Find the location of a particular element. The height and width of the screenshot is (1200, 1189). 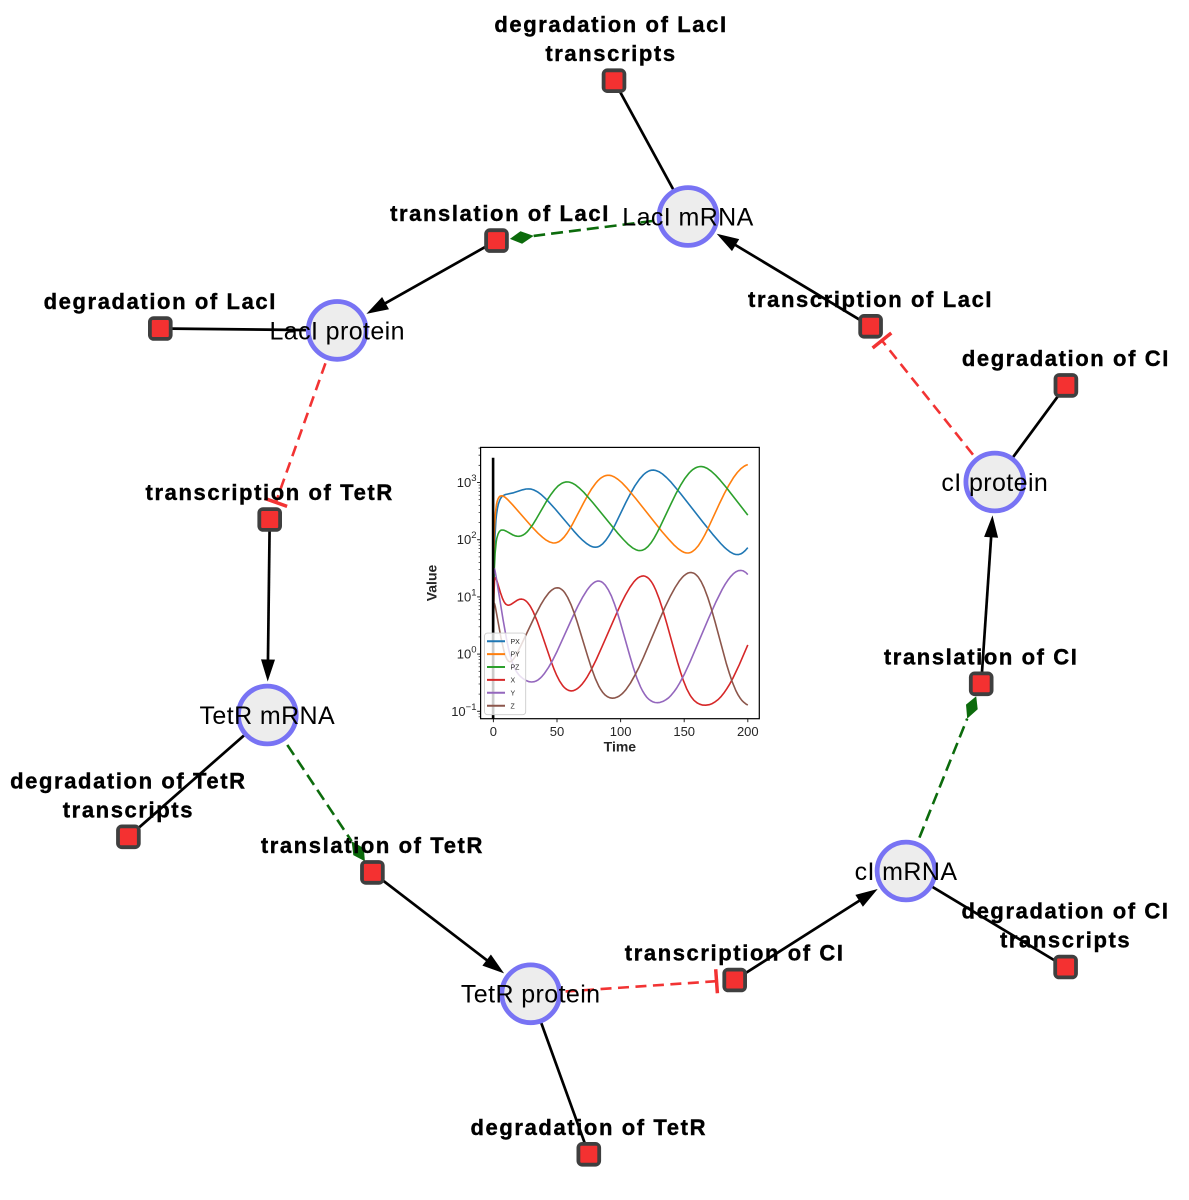

svg-text: 10−1 is located at coordinates (463, 710).